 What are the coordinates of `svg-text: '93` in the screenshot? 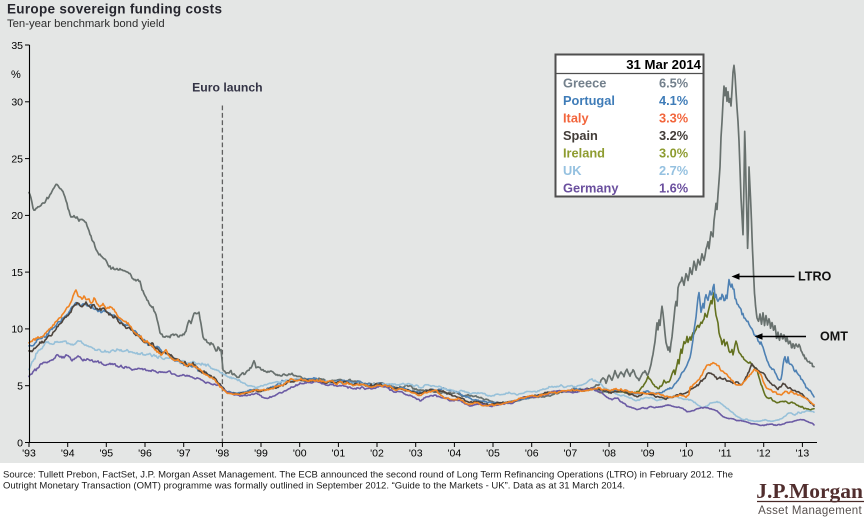 It's located at (29, 454).